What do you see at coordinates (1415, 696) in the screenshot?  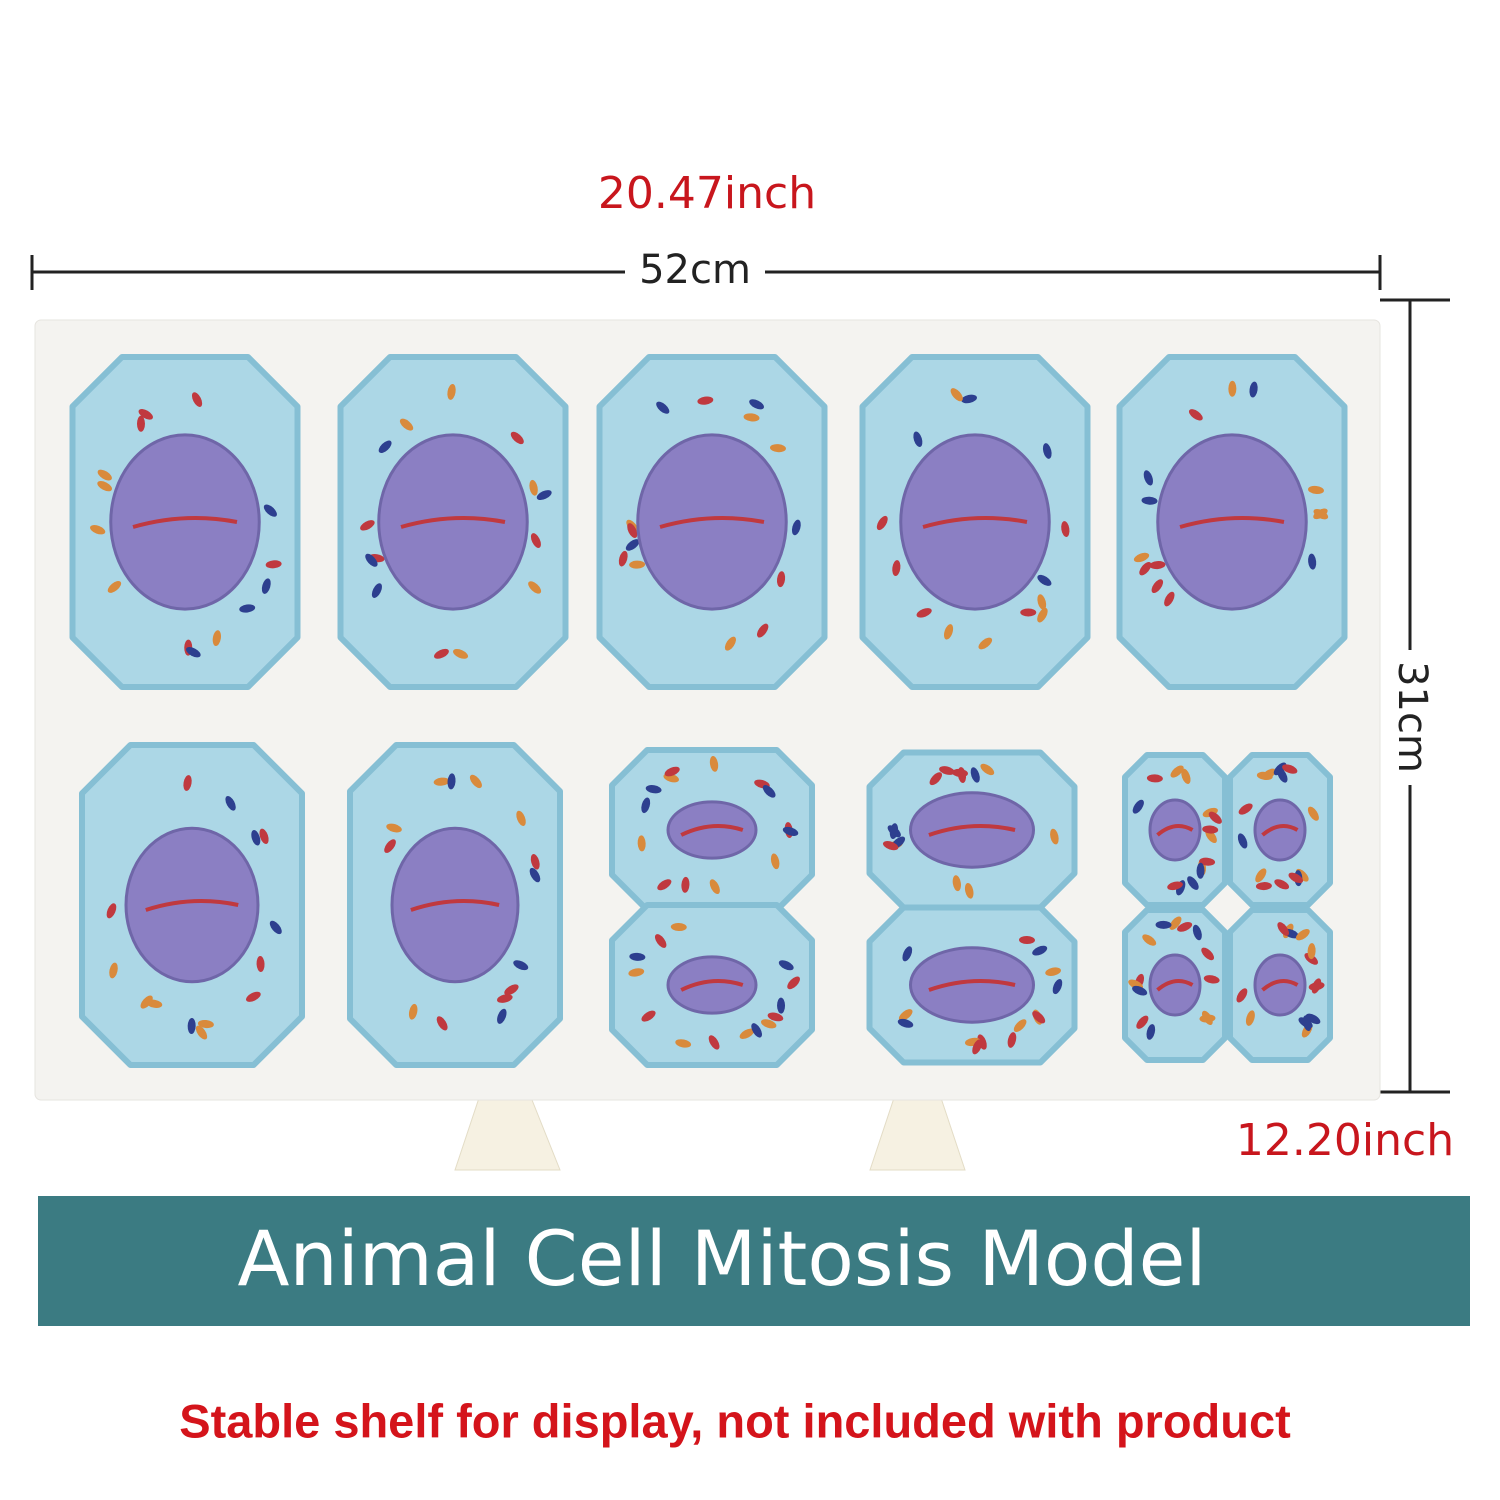 I see `height-dimension-line` at bounding box center [1415, 696].